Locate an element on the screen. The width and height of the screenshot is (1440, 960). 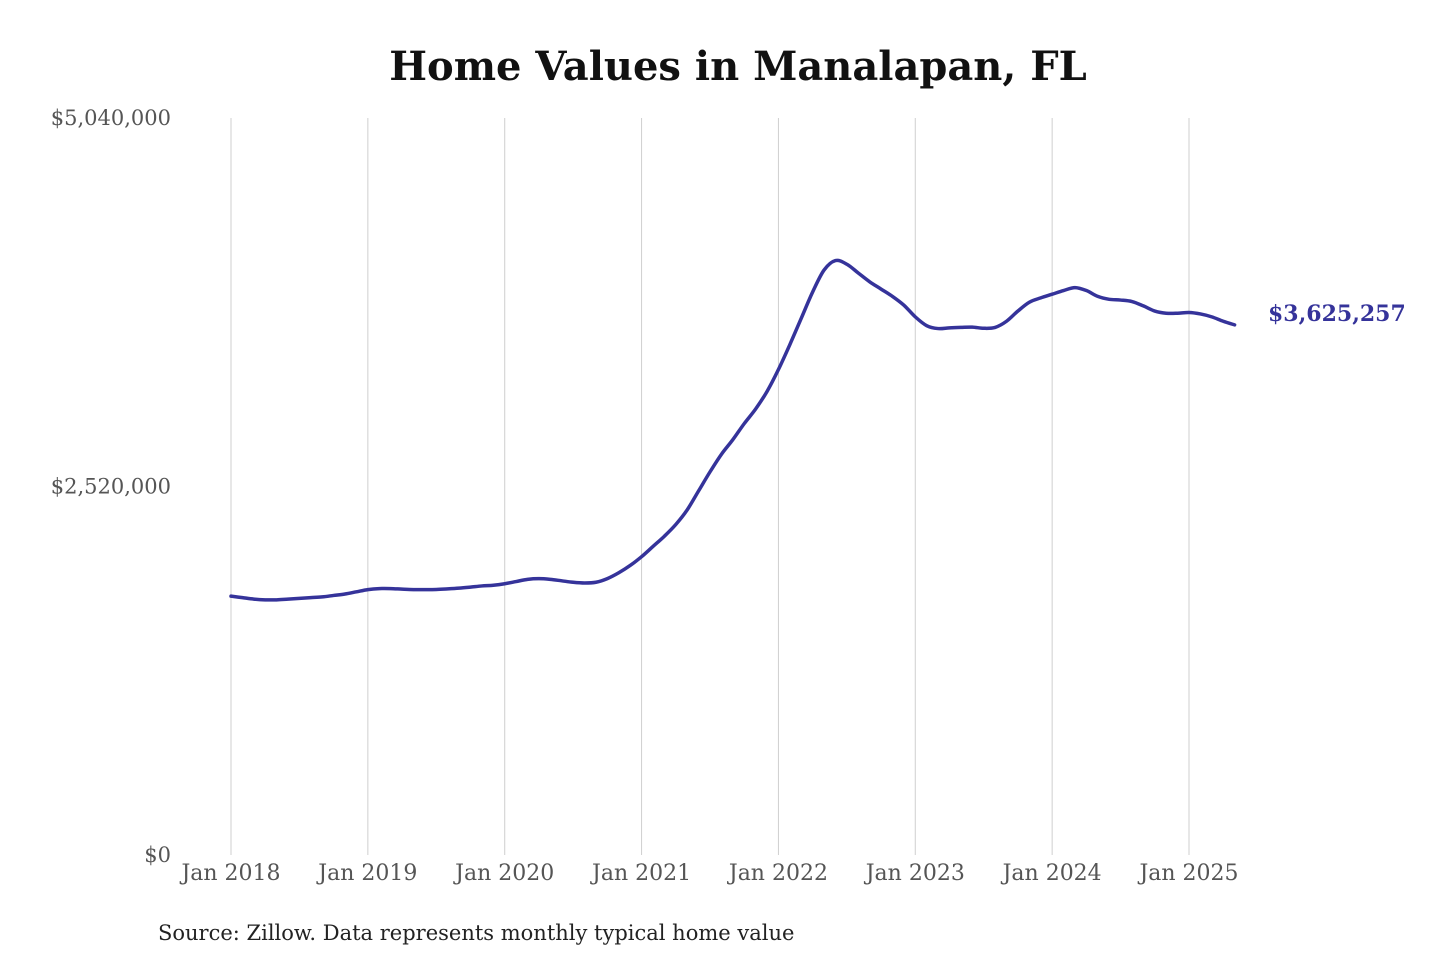
x-tick-label: Jan 2021 is located at coordinates (640, 873).